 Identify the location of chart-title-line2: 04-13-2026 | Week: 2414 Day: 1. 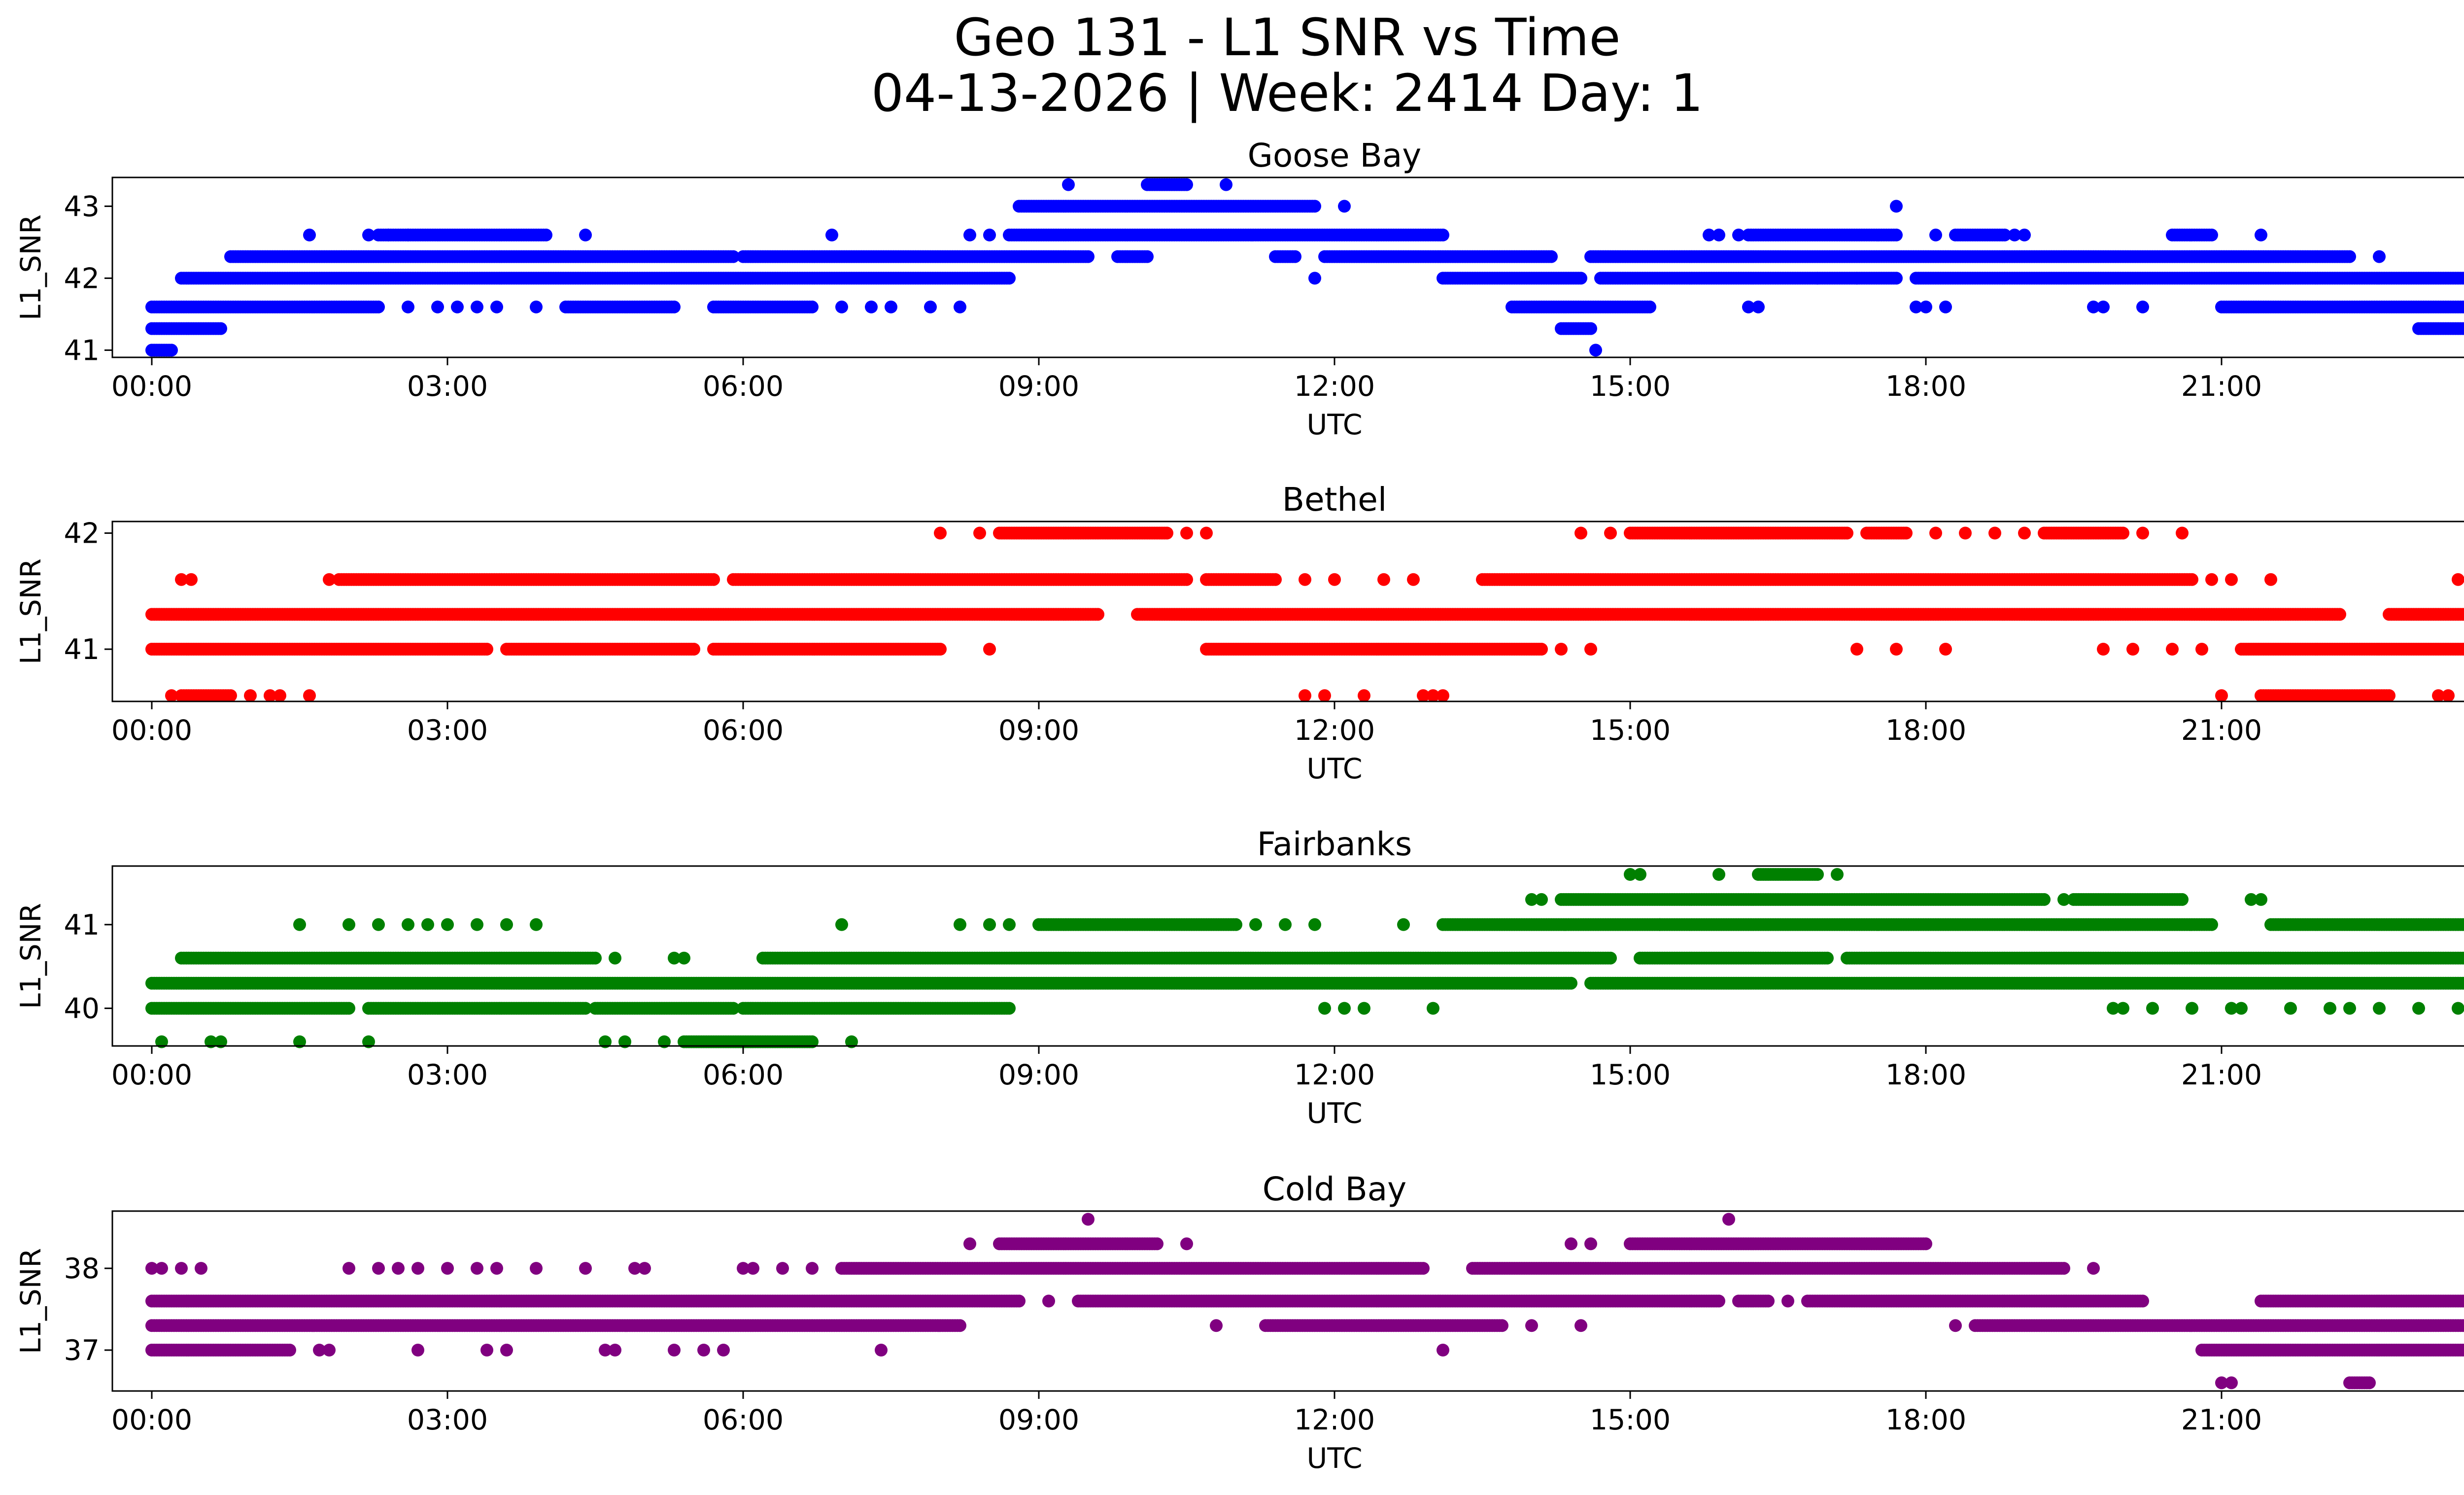
(1287, 93).